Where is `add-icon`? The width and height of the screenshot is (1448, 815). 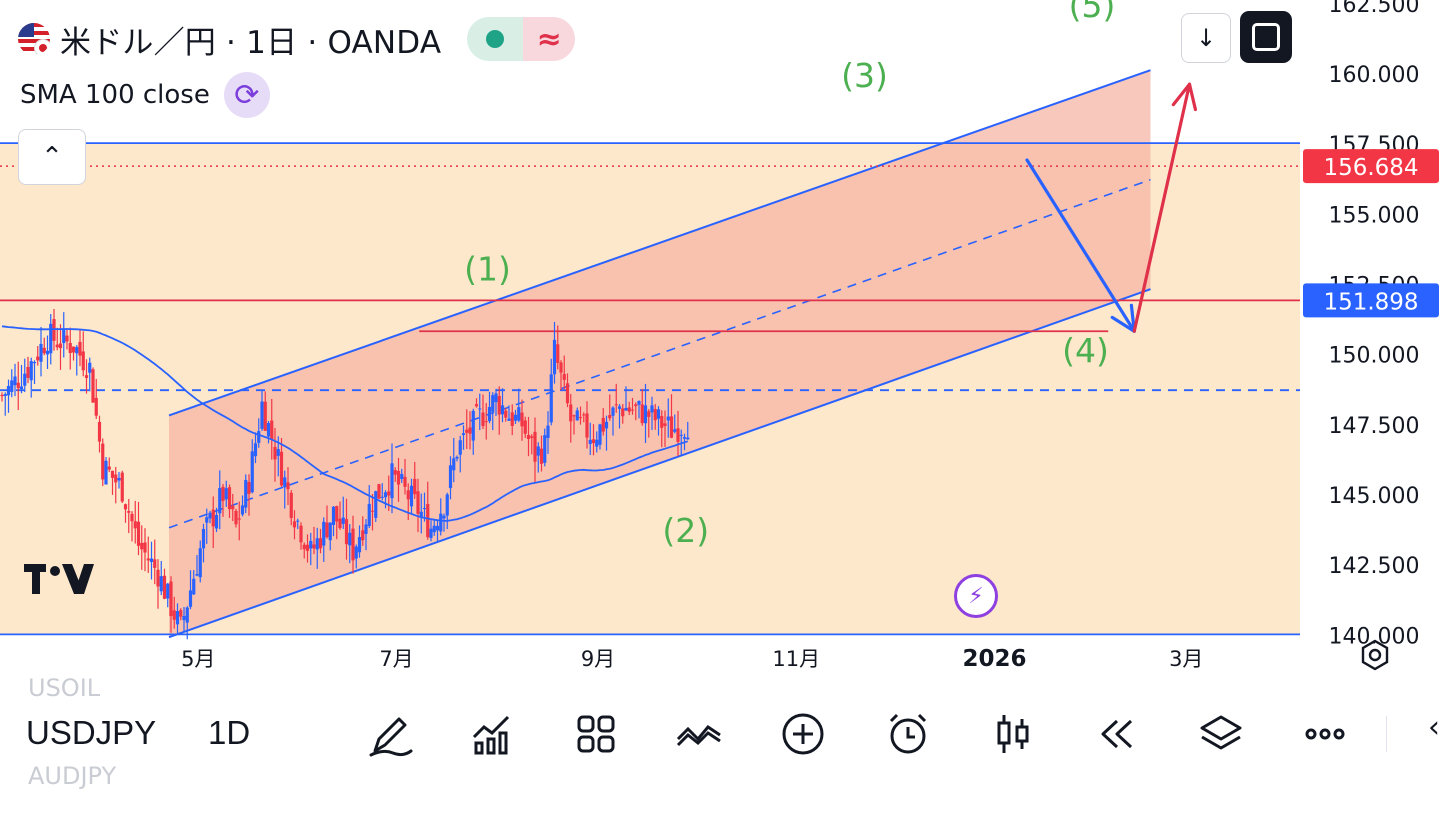 add-icon is located at coordinates (803, 734).